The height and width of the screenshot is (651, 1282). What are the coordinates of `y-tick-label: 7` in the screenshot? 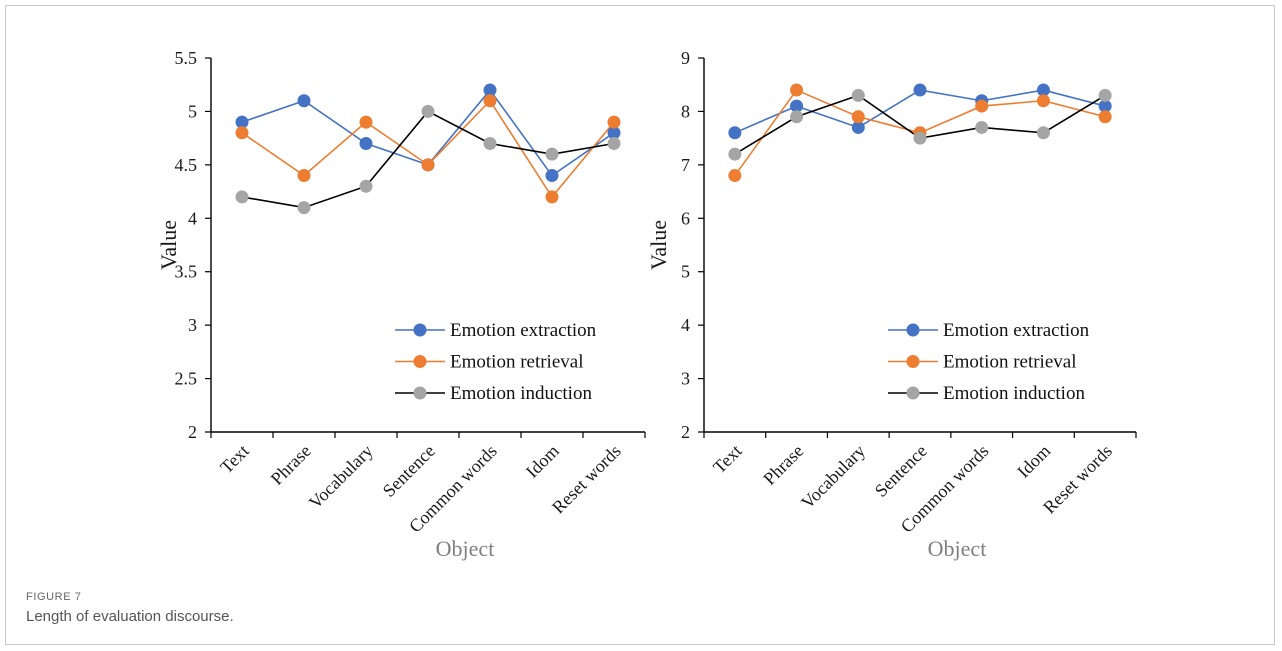 It's located at (685, 165).